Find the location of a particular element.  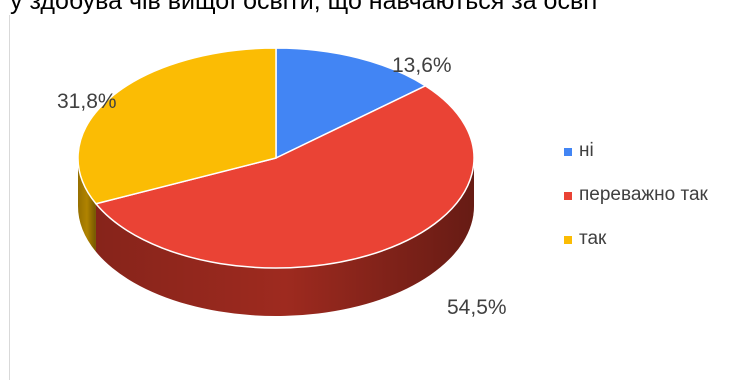

data-label-ні: 13,6% is located at coordinates (422, 65).